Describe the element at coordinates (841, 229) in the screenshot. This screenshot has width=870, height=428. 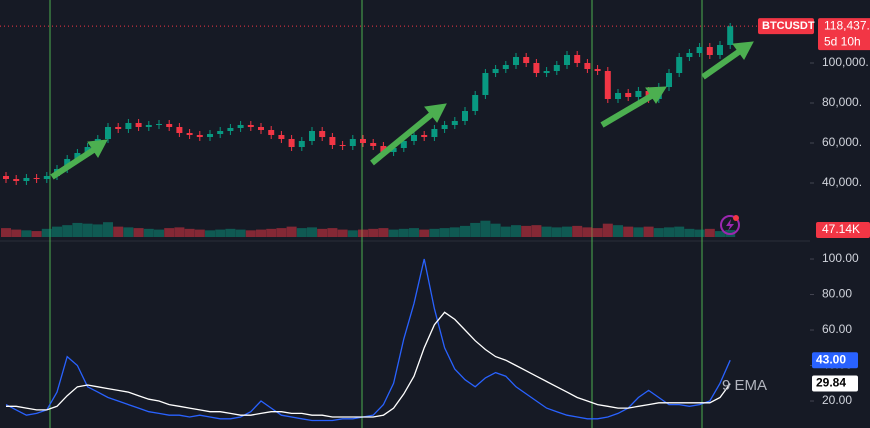
I see `volume-tag: 47.14K` at that location.